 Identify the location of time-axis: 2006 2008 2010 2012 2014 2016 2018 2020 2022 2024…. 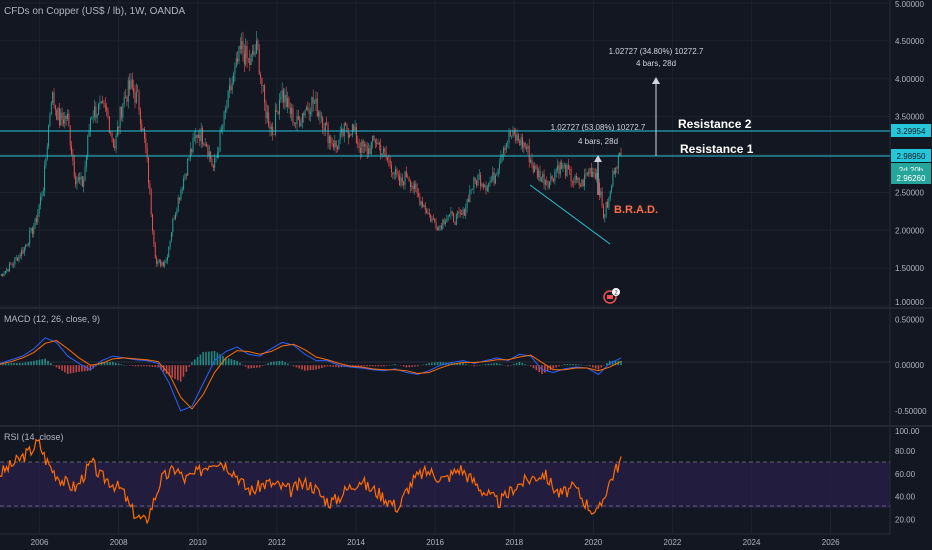
(435, 542).